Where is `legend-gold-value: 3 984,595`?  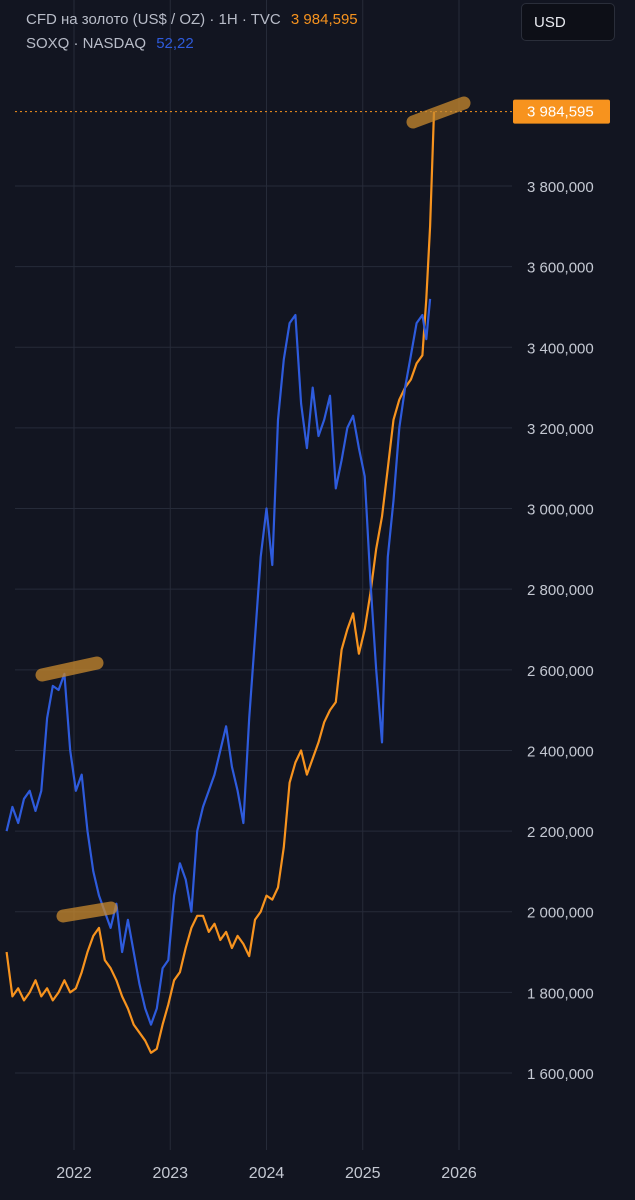
legend-gold-value: 3 984,595 is located at coordinates (324, 19).